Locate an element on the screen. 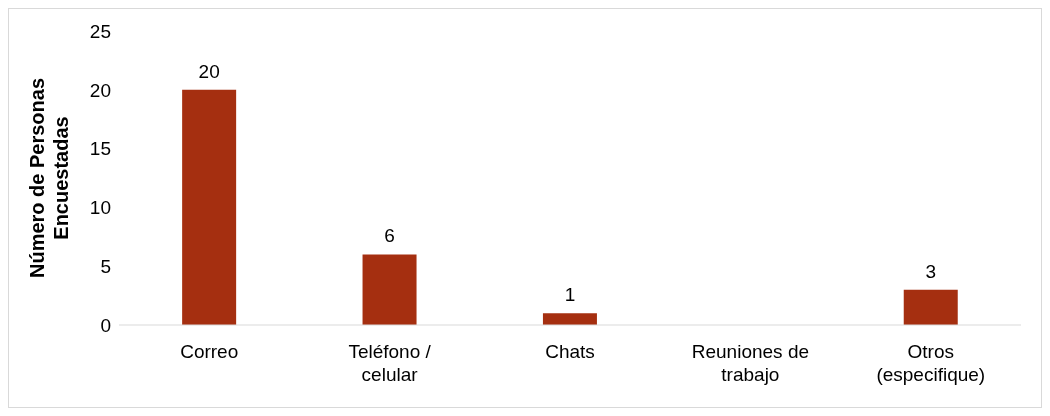 The image size is (1050, 416). y-tick-label: 5 is located at coordinates (105, 266).